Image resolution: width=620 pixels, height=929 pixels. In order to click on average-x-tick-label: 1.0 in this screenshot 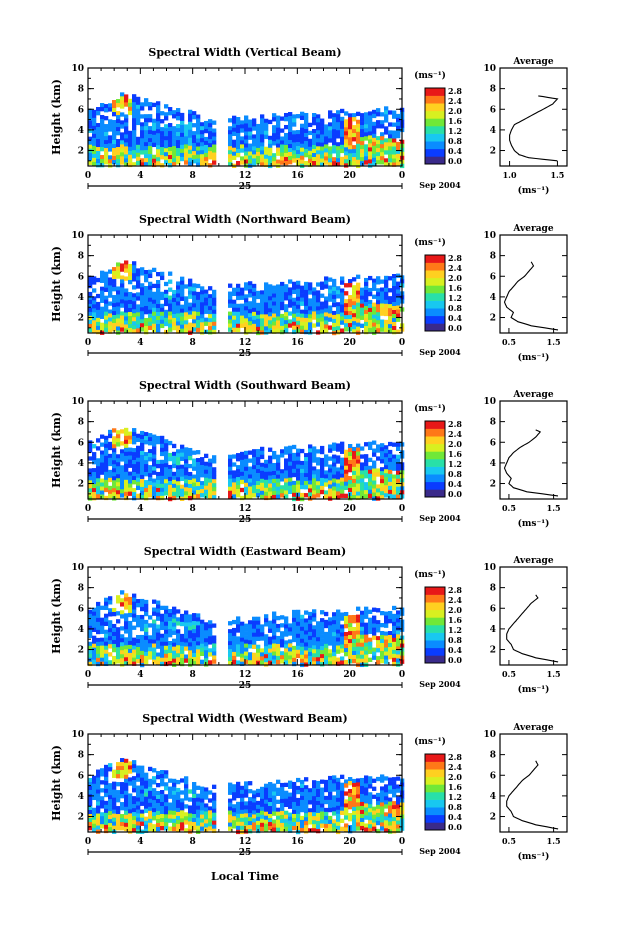, I will do `click(510, 175)`.